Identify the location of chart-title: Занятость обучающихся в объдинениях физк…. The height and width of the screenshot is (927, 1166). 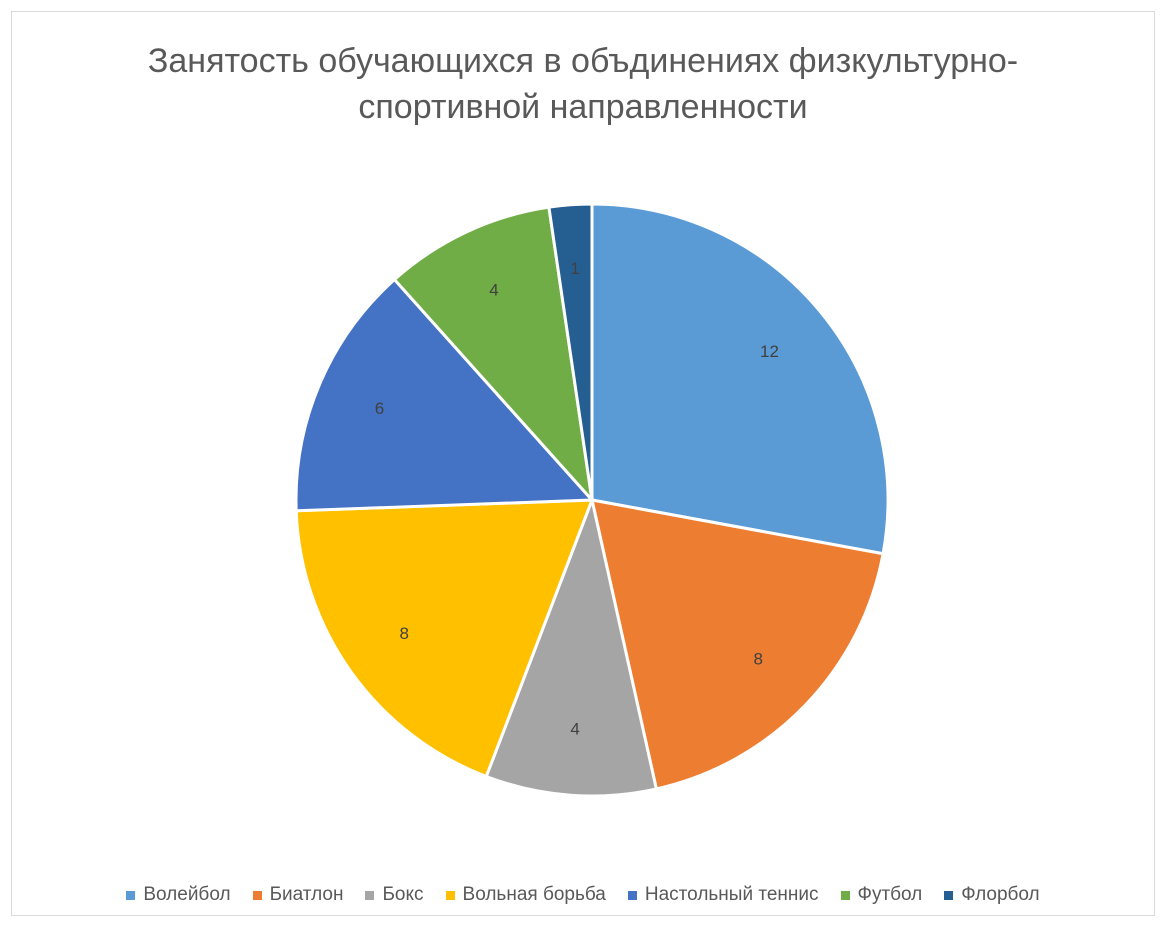
(583, 84).